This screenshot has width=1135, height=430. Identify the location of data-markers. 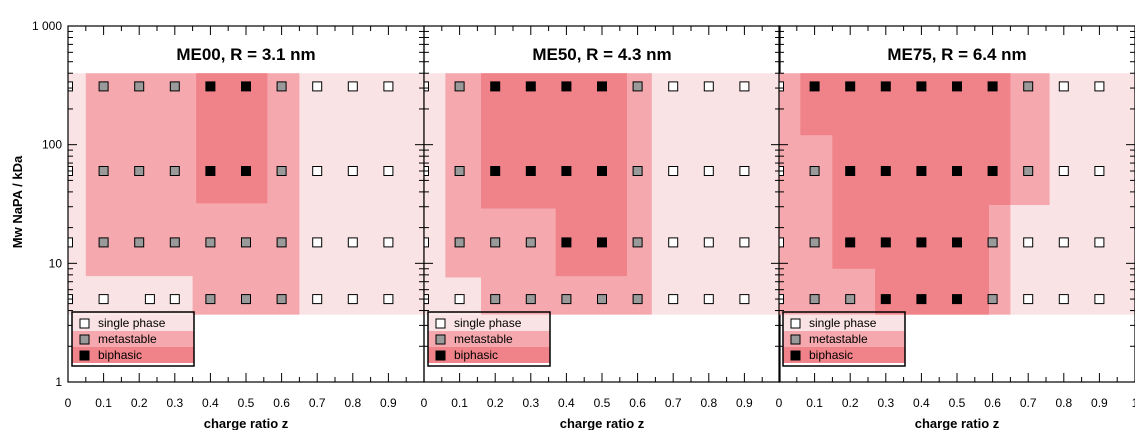
(942, 193).